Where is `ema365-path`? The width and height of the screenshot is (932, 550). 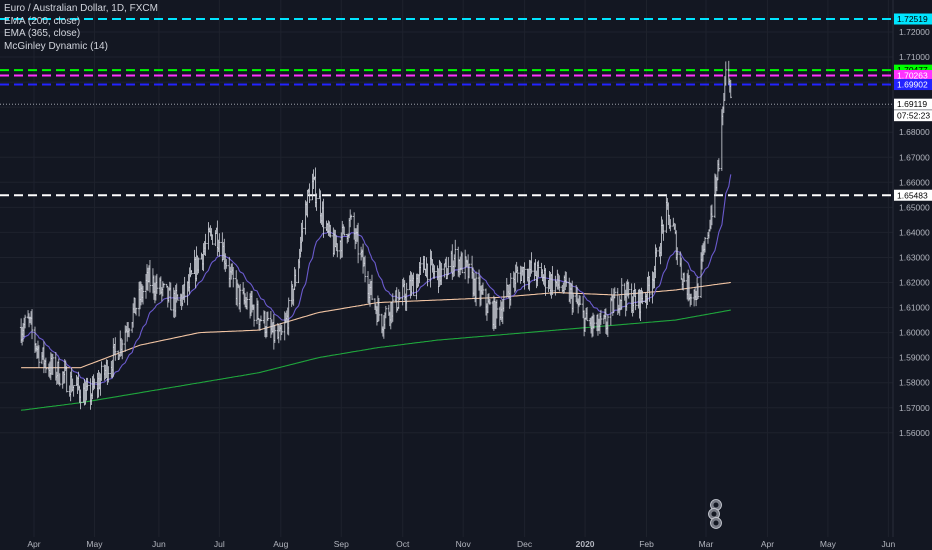
ema365-path is located at coordinates (375, 360).